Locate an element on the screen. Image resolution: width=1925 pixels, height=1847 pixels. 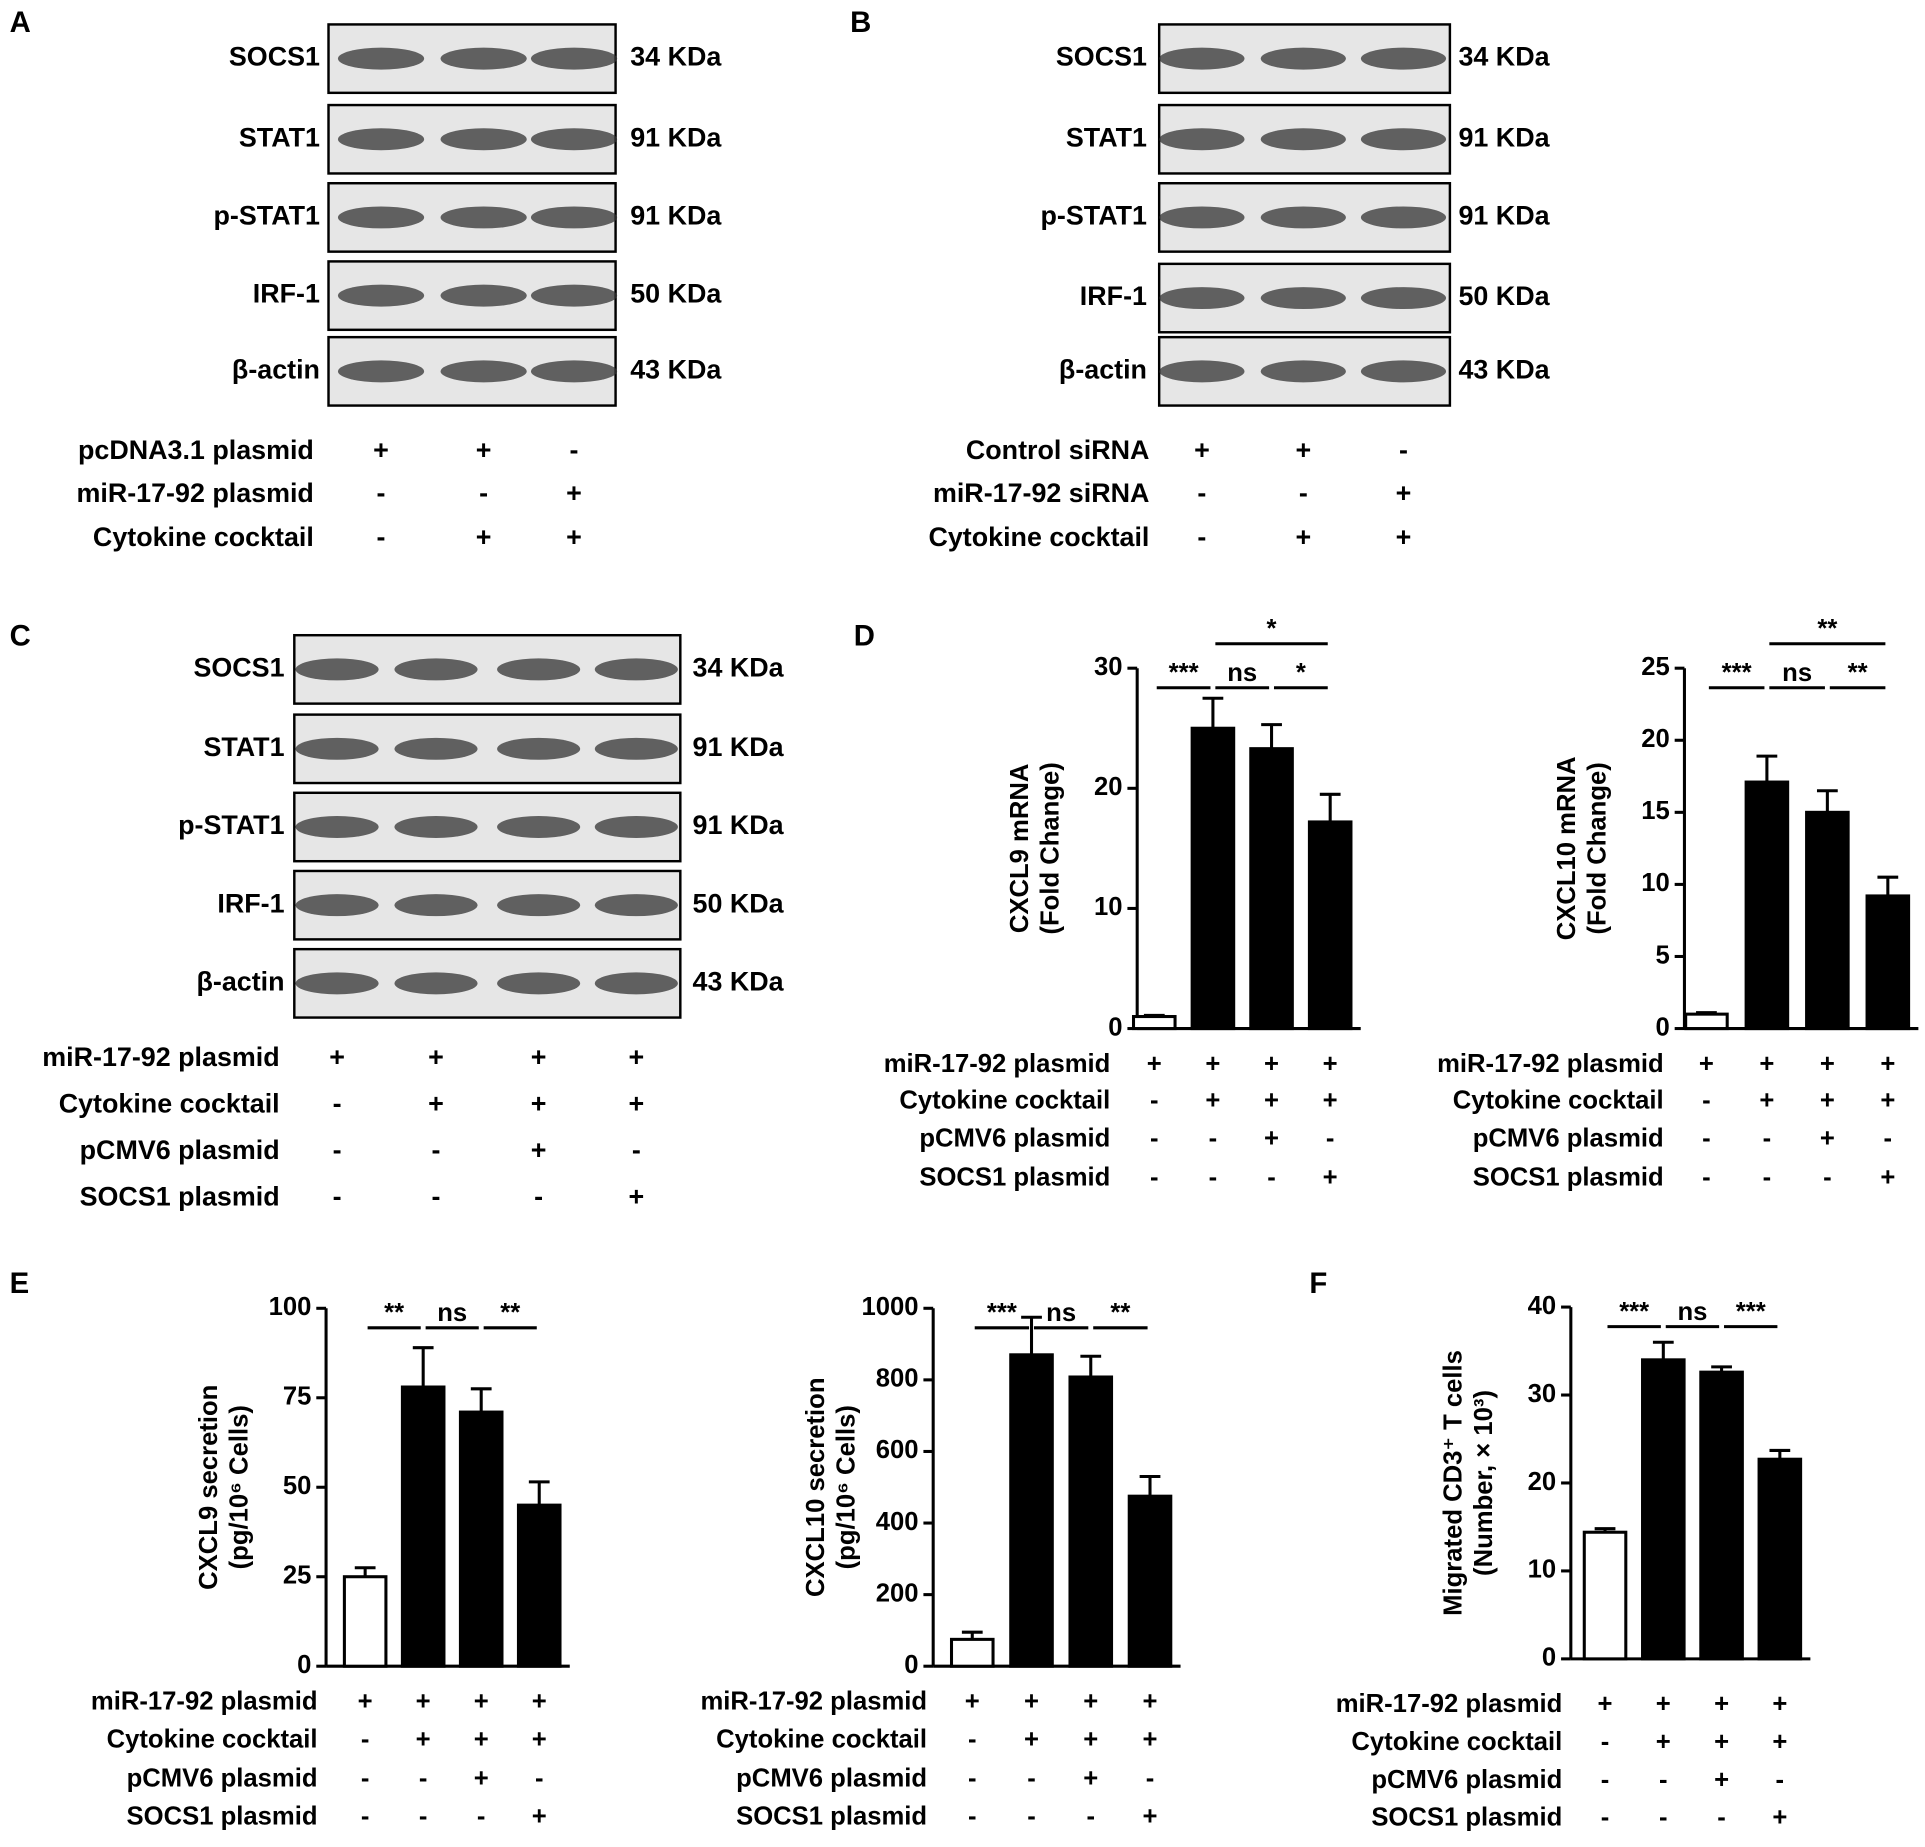
y-axis-title-line: (Fold Change) is located at coordinates (1050, 848).